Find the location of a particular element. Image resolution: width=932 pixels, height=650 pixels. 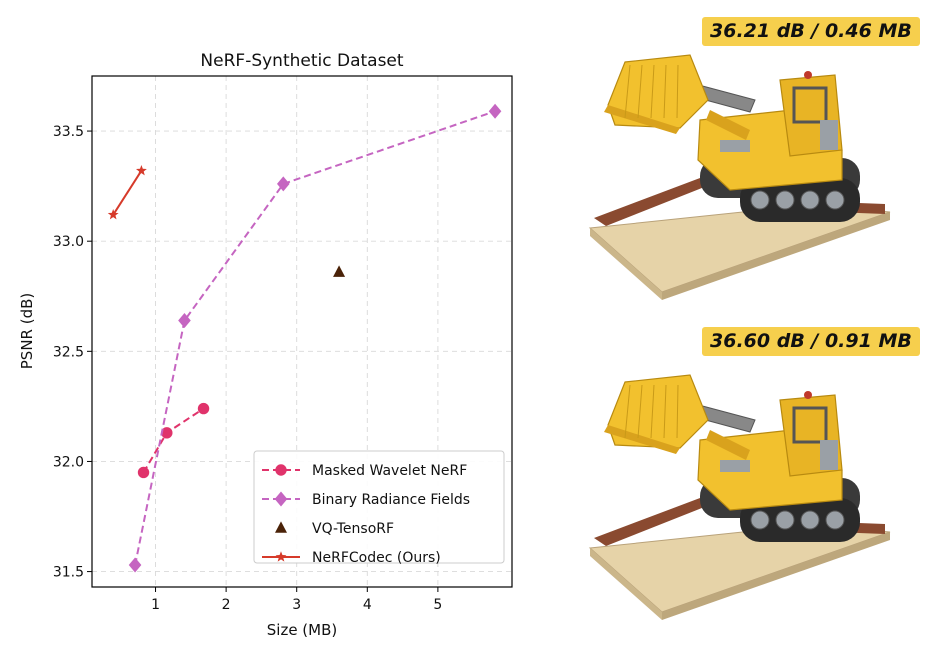

legend-label-binary-radiance-fields: Binary Radiance Fields is located at coordinates (391, 500).